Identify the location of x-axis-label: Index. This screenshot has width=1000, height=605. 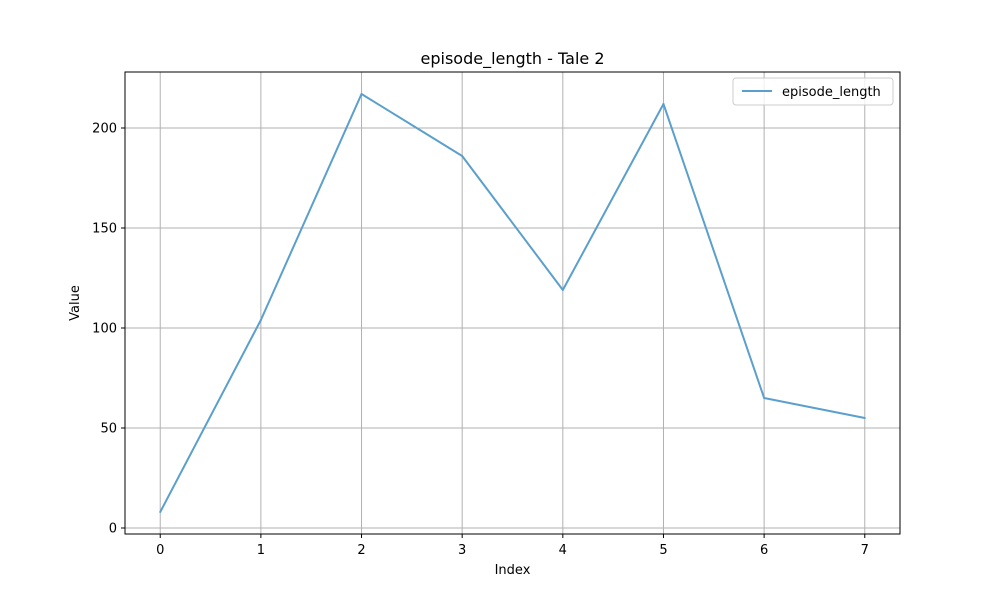
(513, 570).